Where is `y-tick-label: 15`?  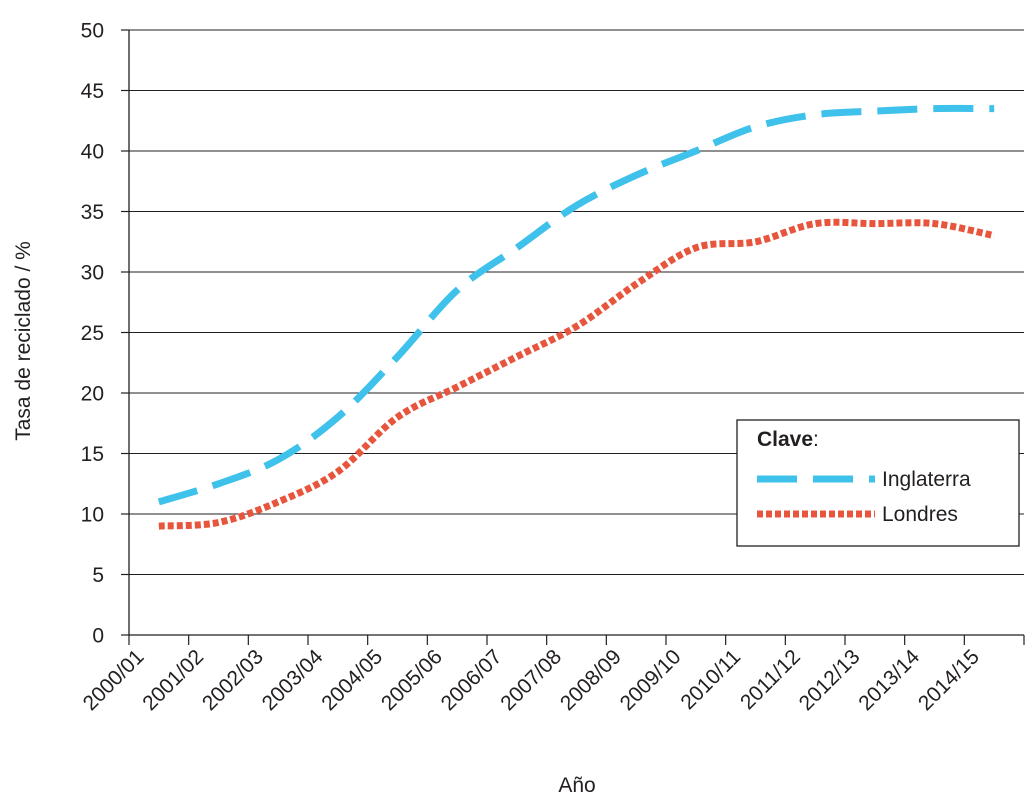
y-tick-label: 15 is located at coordinates (92, 454).